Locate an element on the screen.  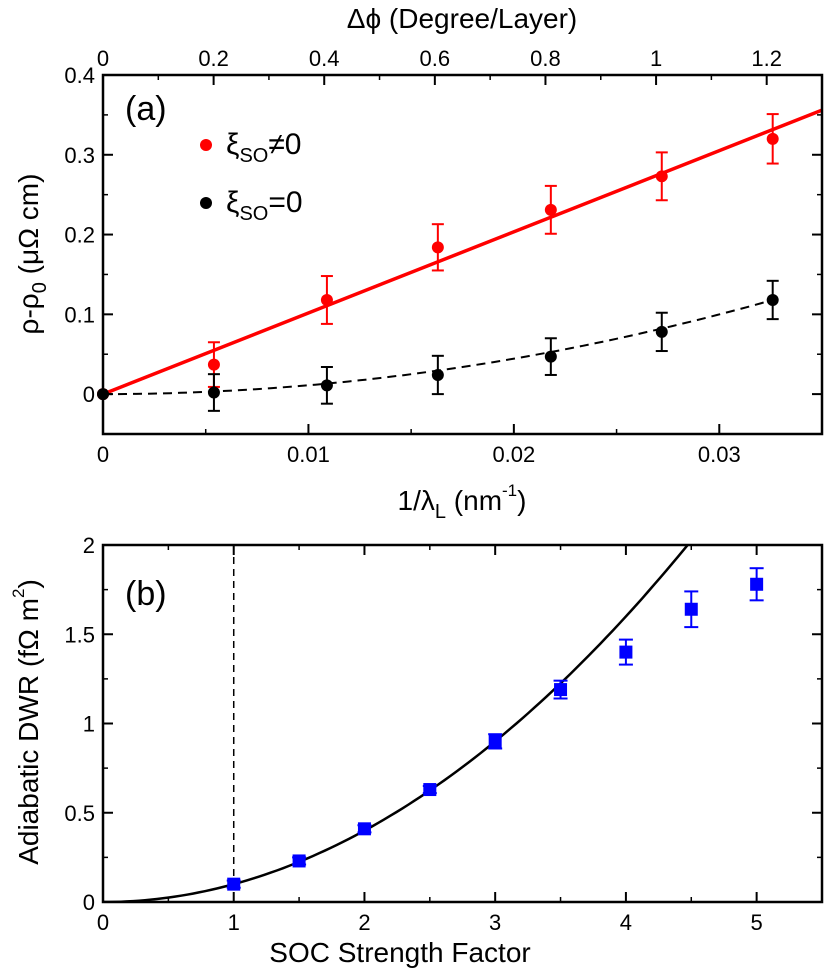
top-tick-label: 0.8 is located at coordinates (545, 58).